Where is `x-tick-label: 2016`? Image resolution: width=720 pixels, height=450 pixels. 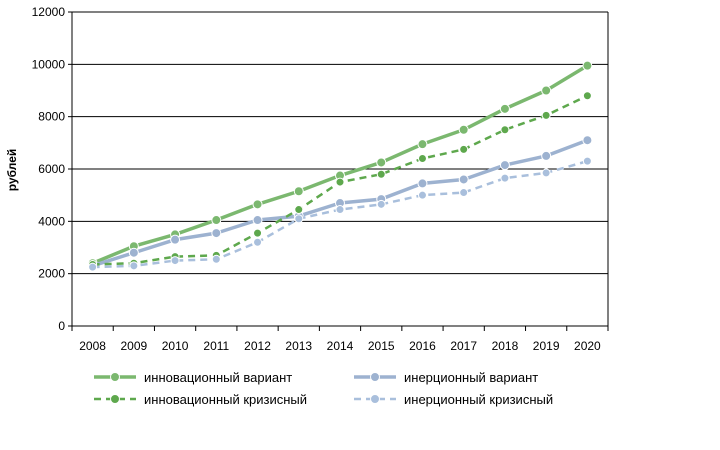 x-tick-label: 2016 is located at coordinates (422, 346).